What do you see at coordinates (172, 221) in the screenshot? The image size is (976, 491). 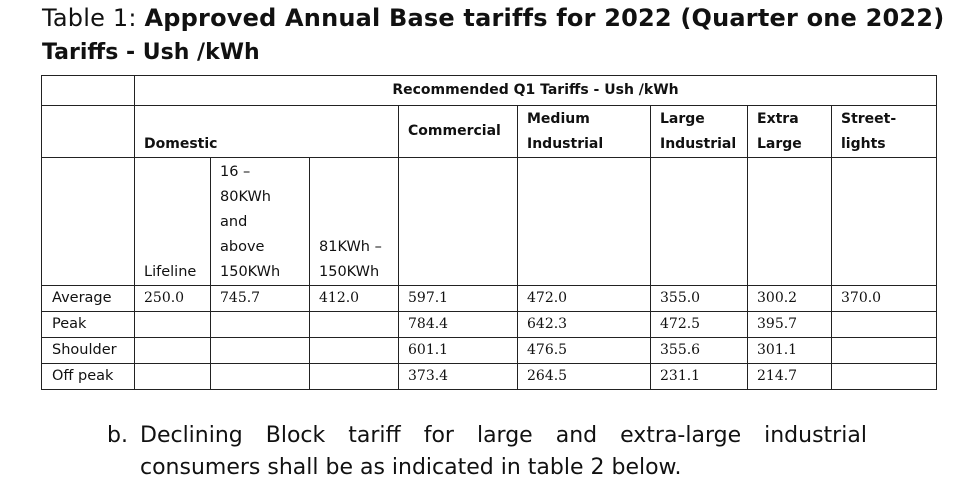 I see `band-lifeline: Lifeline` at bounding box center [172, 221].